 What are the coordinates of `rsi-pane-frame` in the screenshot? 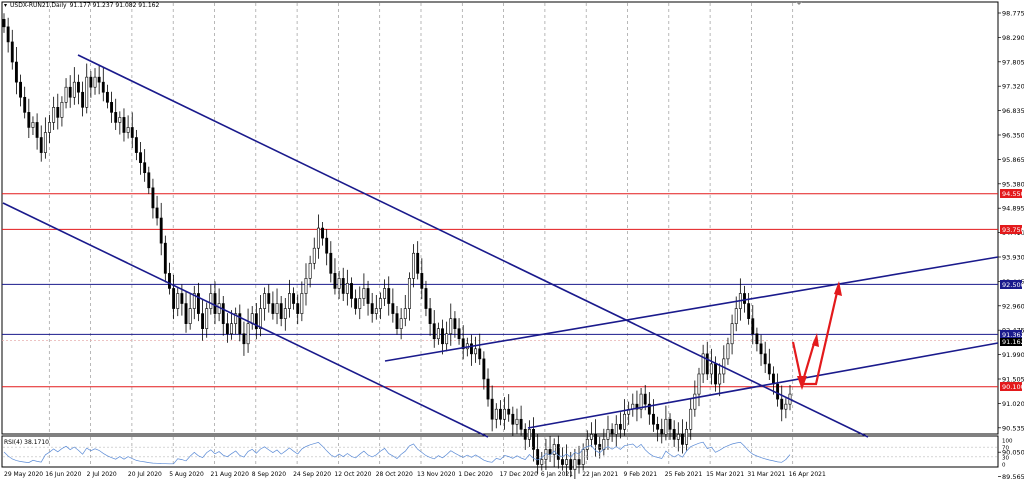 It's located at (500, 451).